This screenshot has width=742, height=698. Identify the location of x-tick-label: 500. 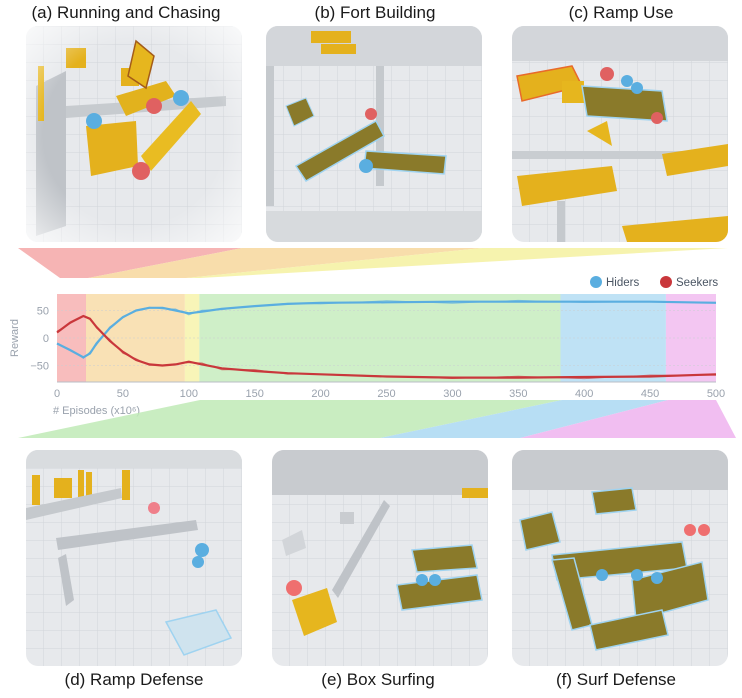
(716, 394).